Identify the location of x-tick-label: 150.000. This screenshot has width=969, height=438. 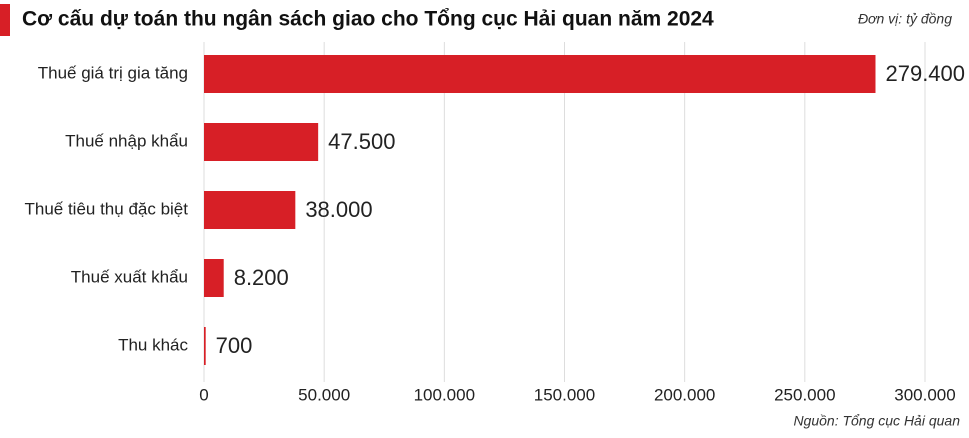
(564, 394).